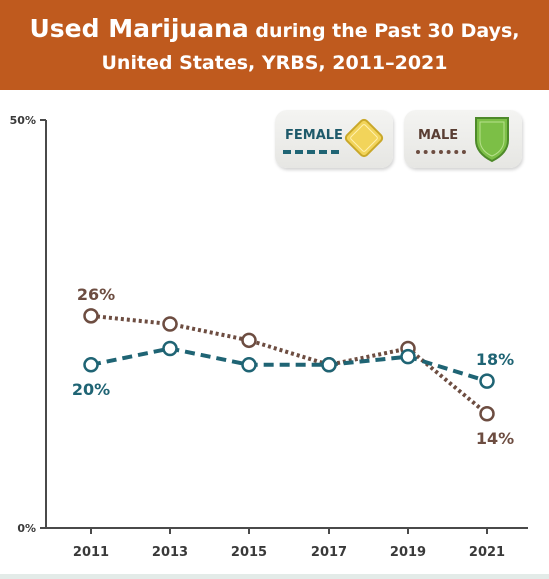  I want to click on x-tick-label: 2013, so click(170, 552).